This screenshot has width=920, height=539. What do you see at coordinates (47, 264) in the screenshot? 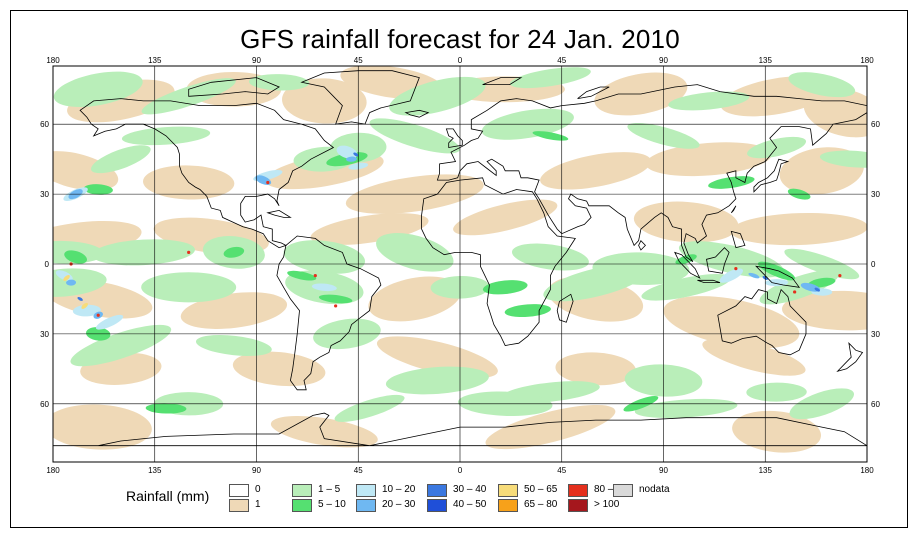
I see `lat-tick-label-left: 0` at bounding box center [47, 264].